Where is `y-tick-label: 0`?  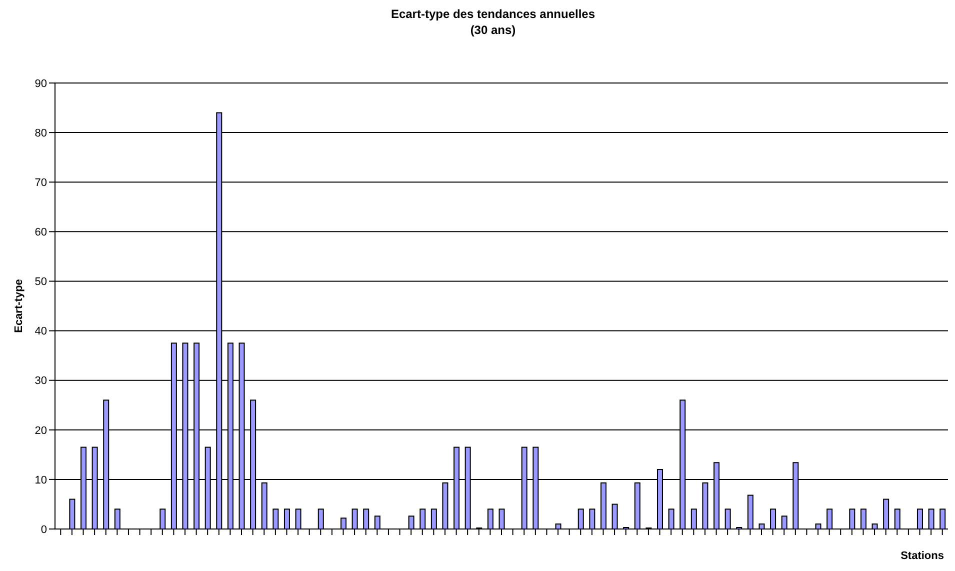
y-tick-label: 0 is located at coordinates (43, 530).